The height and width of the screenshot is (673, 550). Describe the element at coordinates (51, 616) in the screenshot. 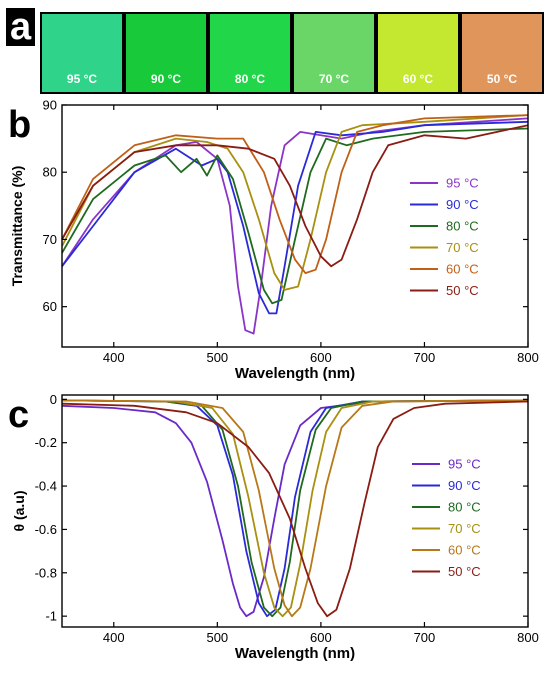

I see `y-tick-label: -1` at that location.